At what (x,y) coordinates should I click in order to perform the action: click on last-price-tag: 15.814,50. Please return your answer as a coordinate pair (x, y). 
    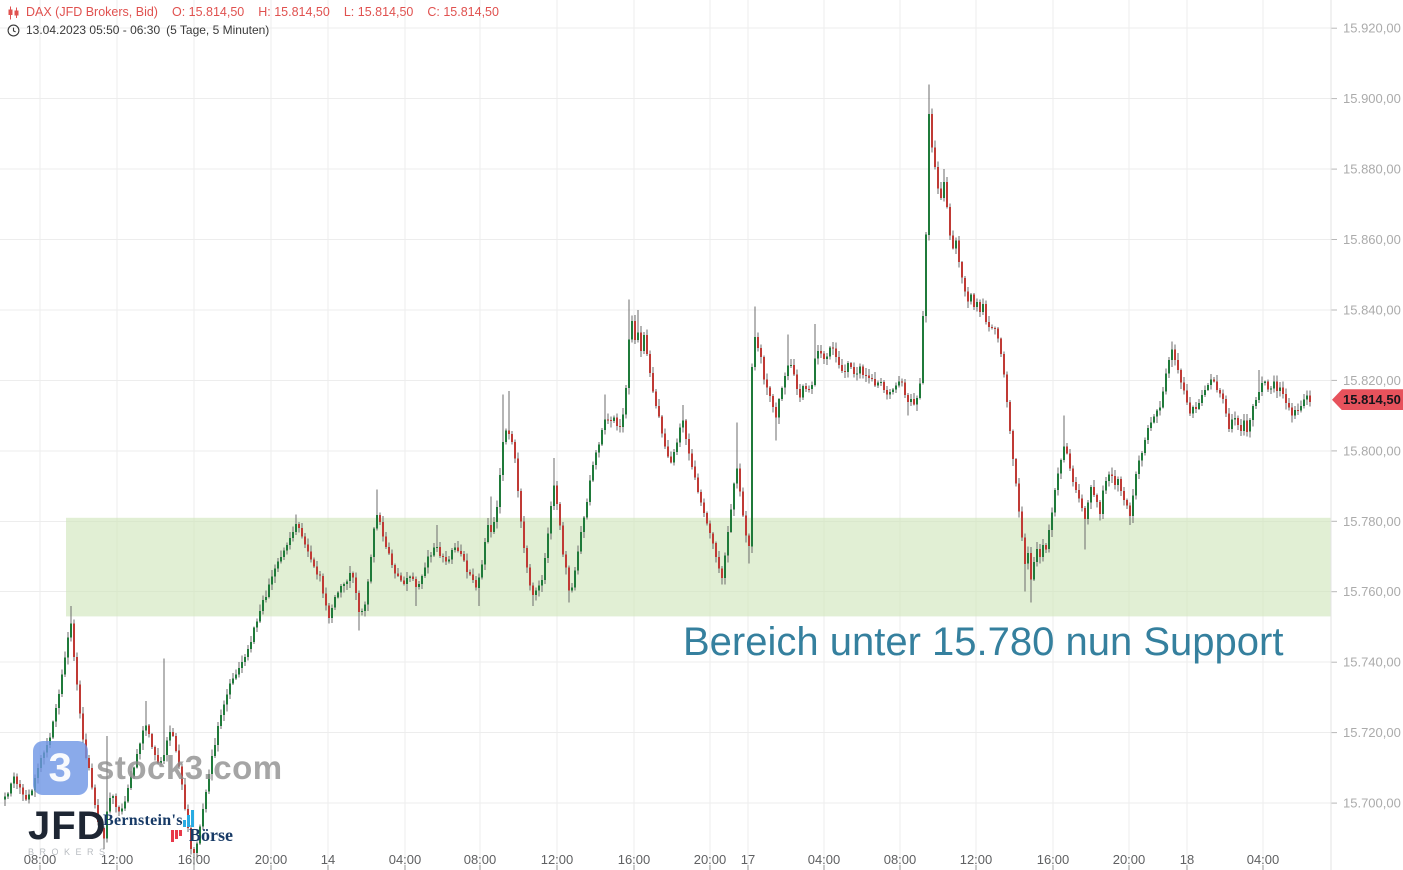
    Looking at the image, I should click on (1367, 400).